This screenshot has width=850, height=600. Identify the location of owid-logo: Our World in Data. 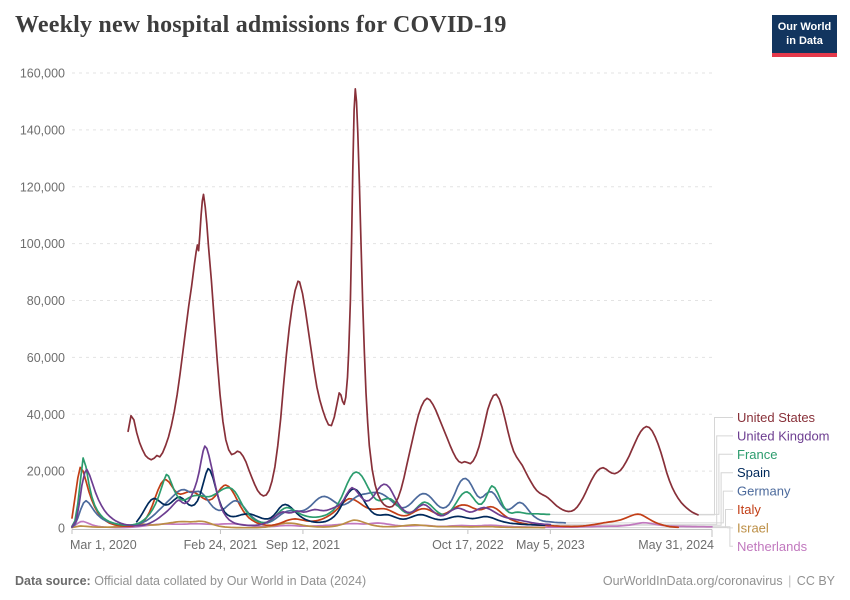
(804, 36).